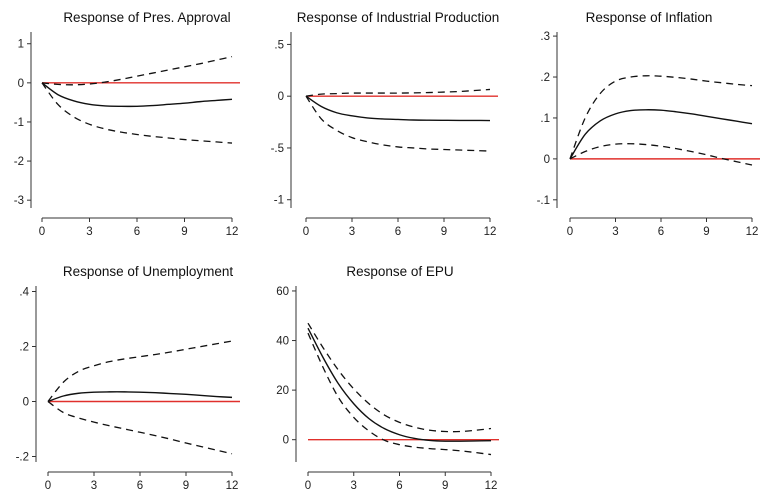  Describe the element at coordinates (146, 17) in the screenshot. I see `panel-title: Response of Pres. Approval` at that location.